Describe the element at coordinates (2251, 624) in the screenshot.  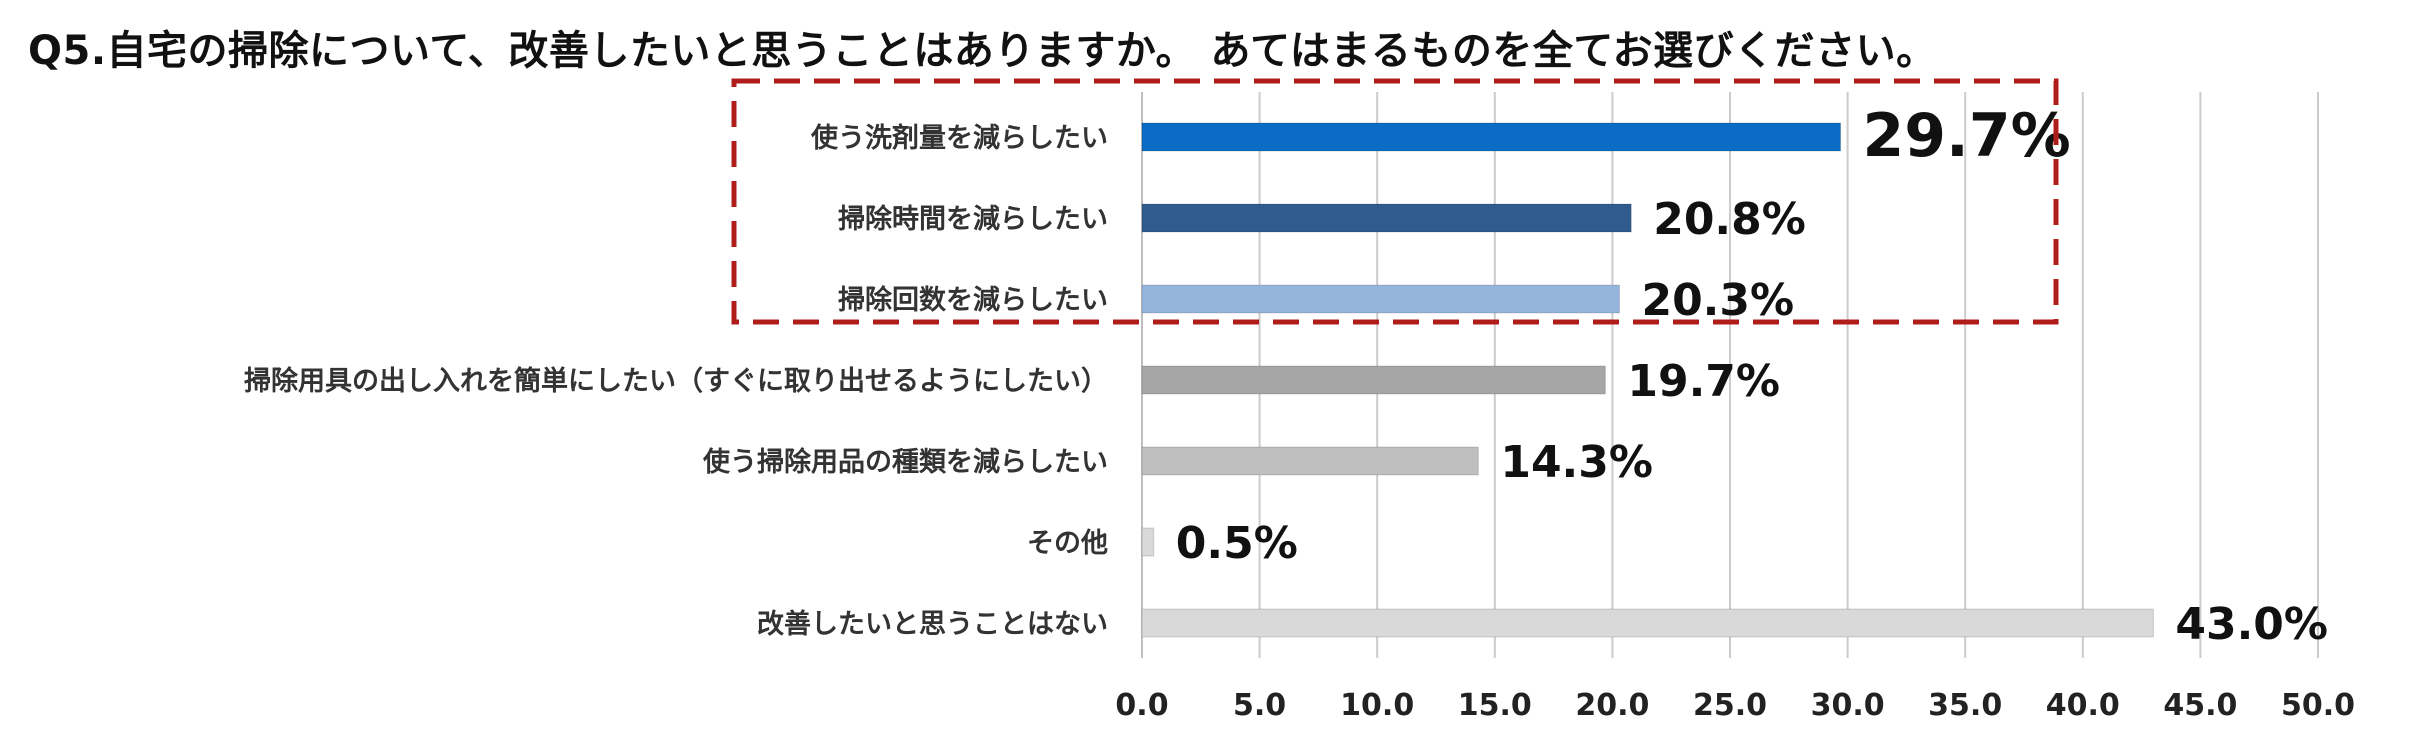
I see `data-label: 43.0%` at that location.